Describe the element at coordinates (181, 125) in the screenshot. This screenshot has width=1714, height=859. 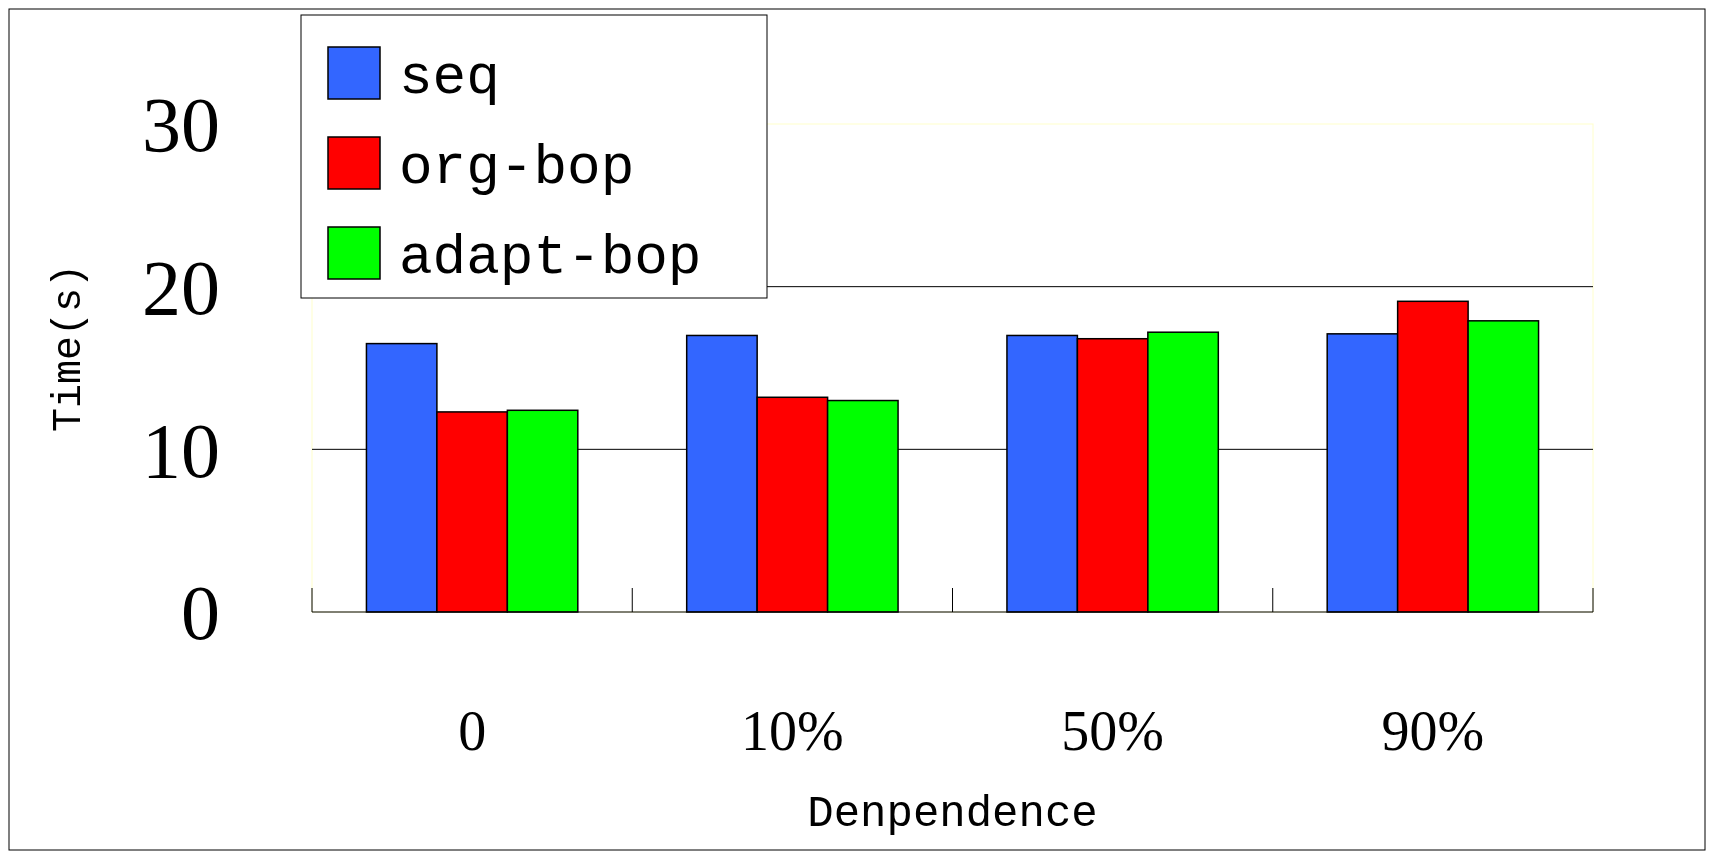
I see `y-tick-label: 30` at that location.